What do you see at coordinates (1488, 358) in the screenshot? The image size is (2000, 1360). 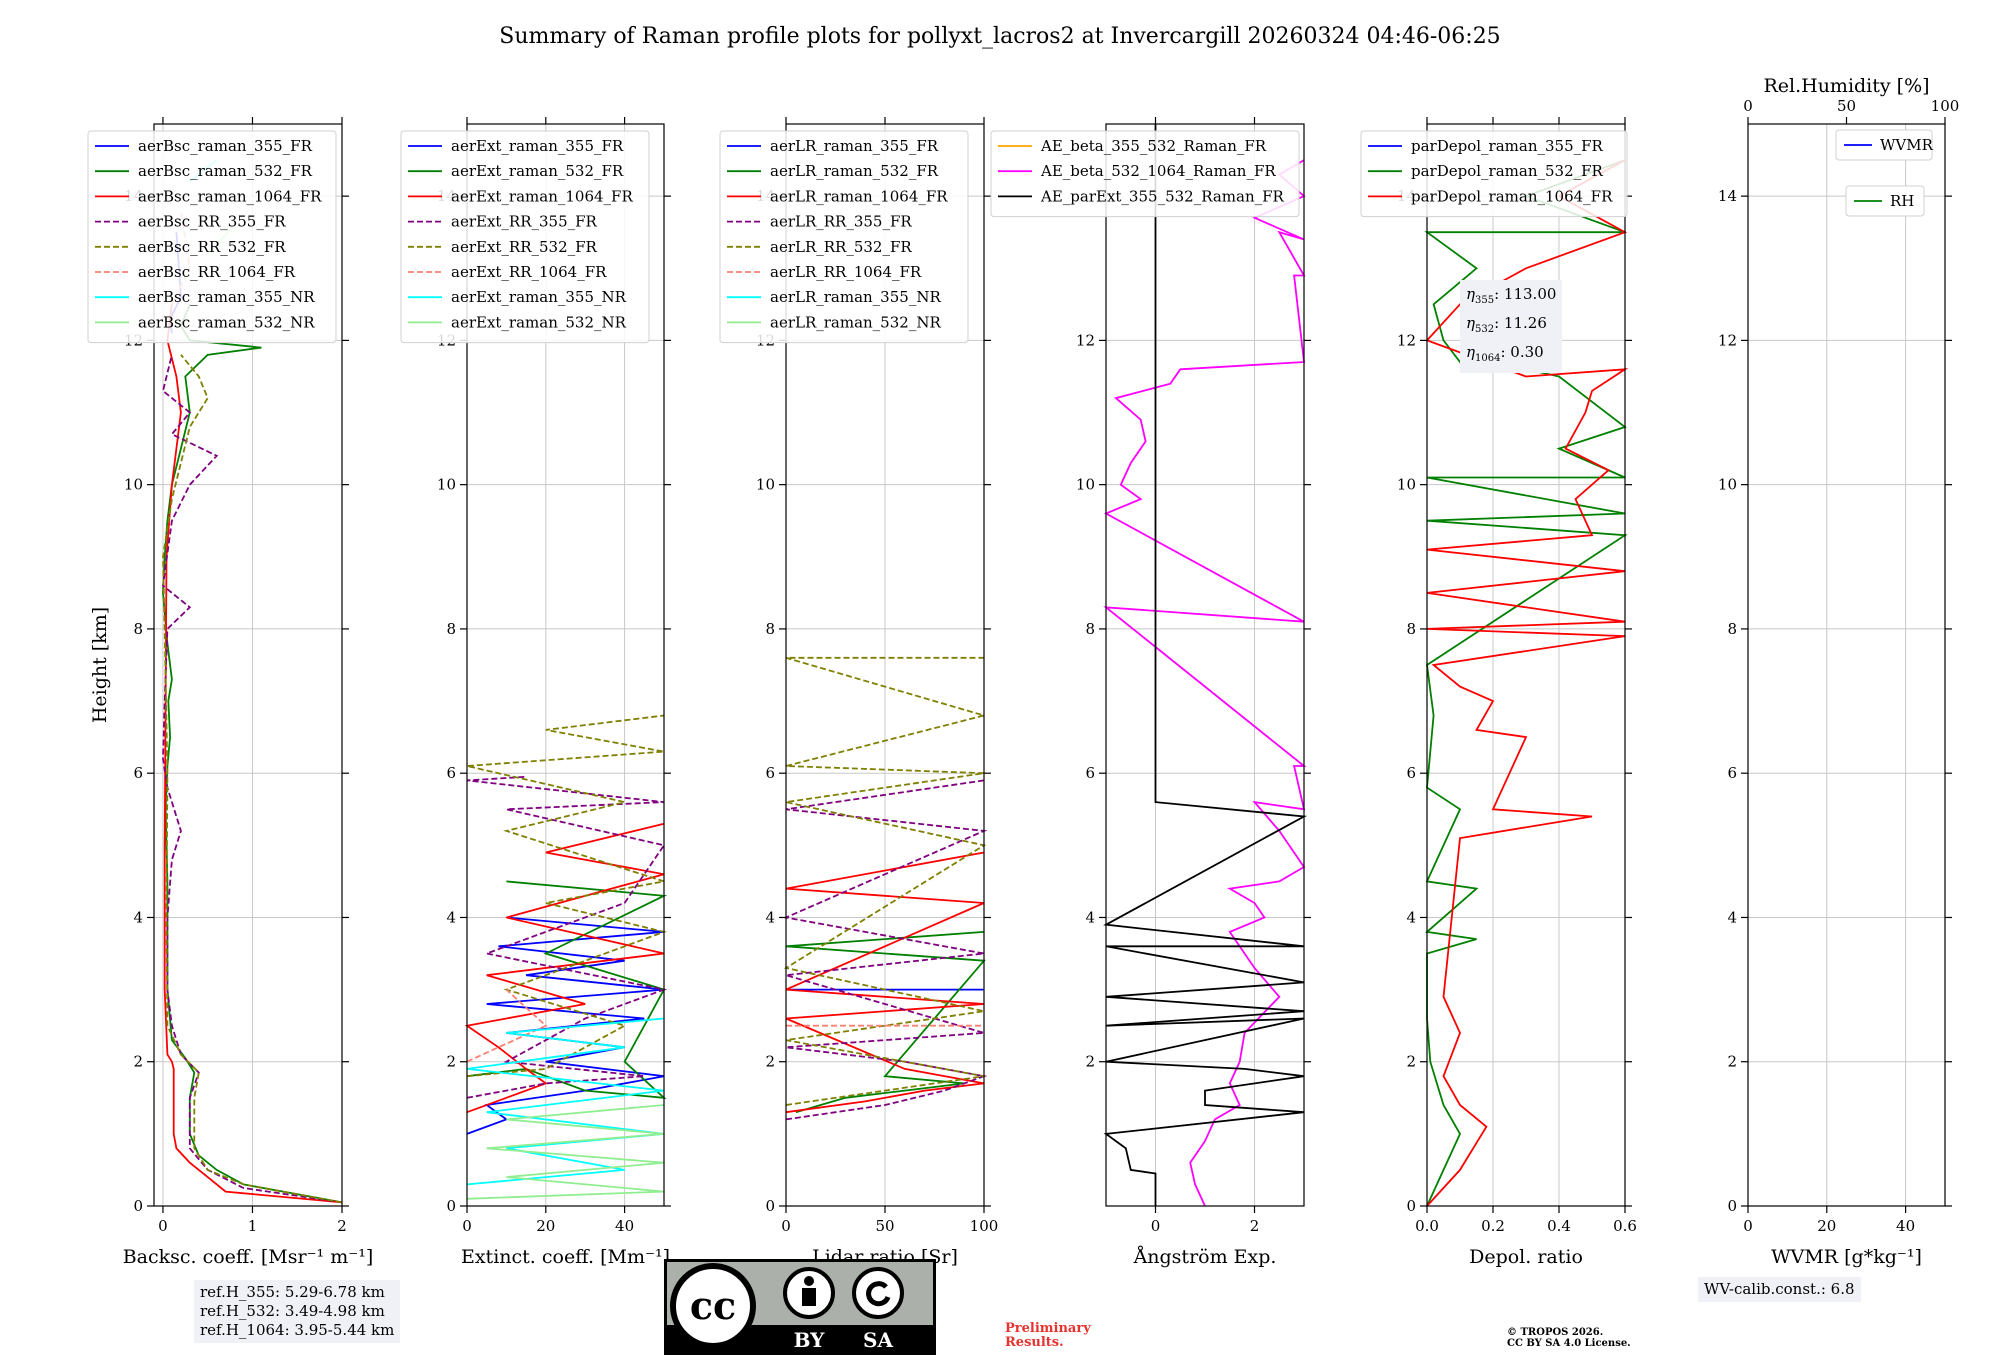 I see `eta-1064-sub: 1064` at bounding box center [1488, 358].